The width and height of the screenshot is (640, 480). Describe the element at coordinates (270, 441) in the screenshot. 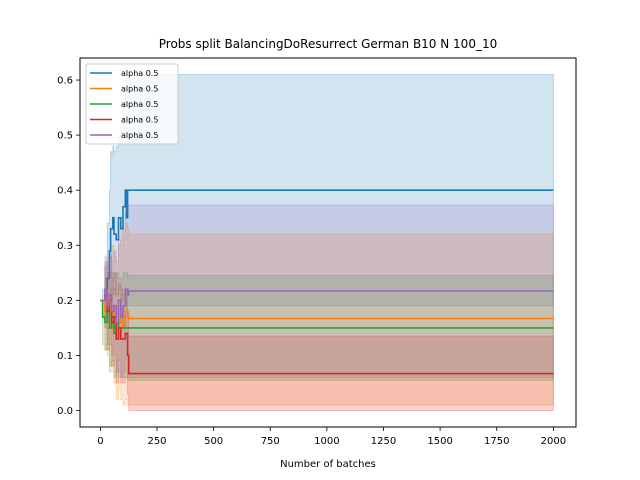

I see `x-tick-label: 750` at that location.